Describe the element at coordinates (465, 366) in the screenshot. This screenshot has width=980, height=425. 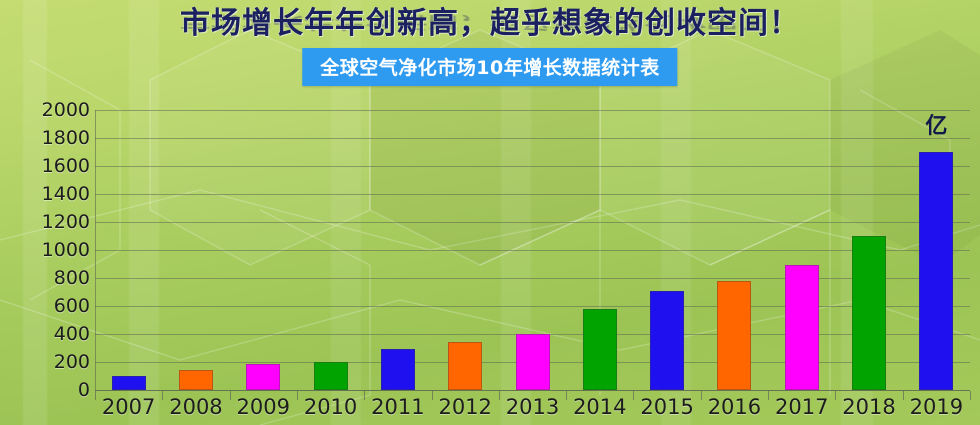
I see `bar-2012` at that location.